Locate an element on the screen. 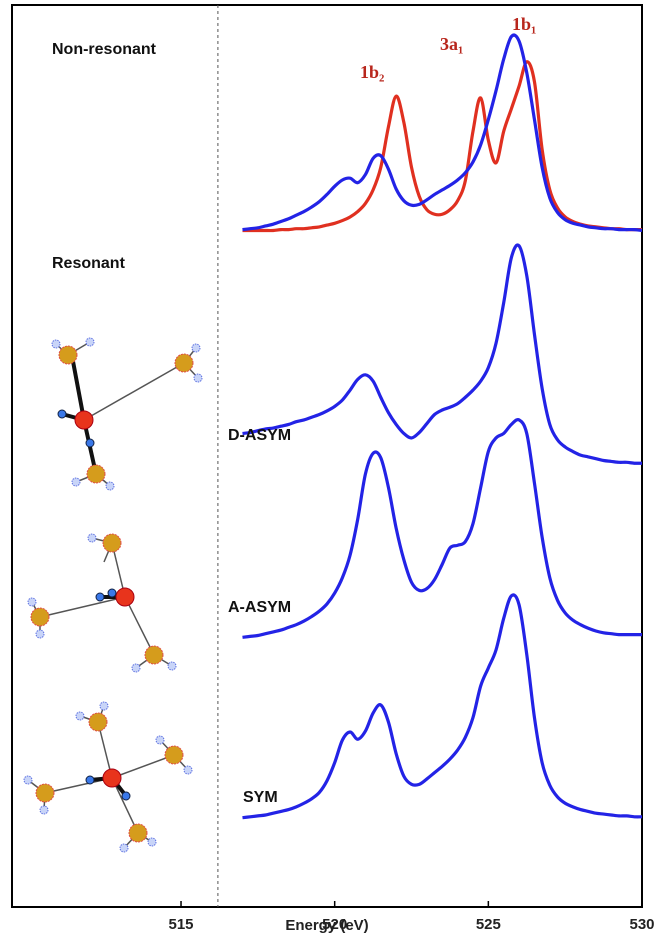  molecule-d-asym is located at coordinates (127, 414).